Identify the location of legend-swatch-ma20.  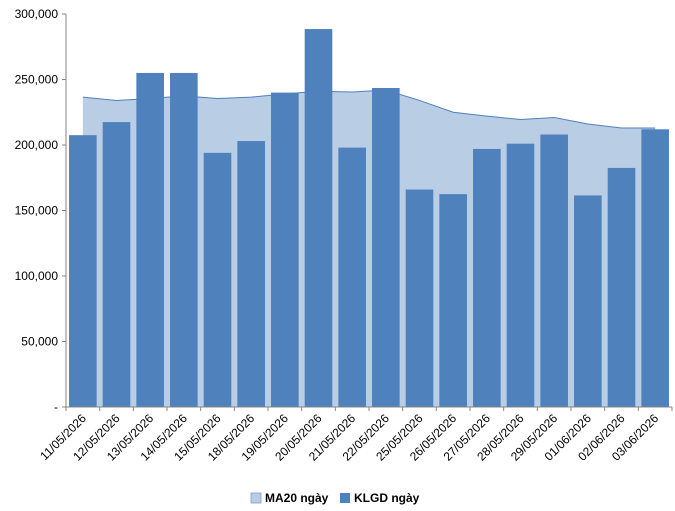
(256, 498).